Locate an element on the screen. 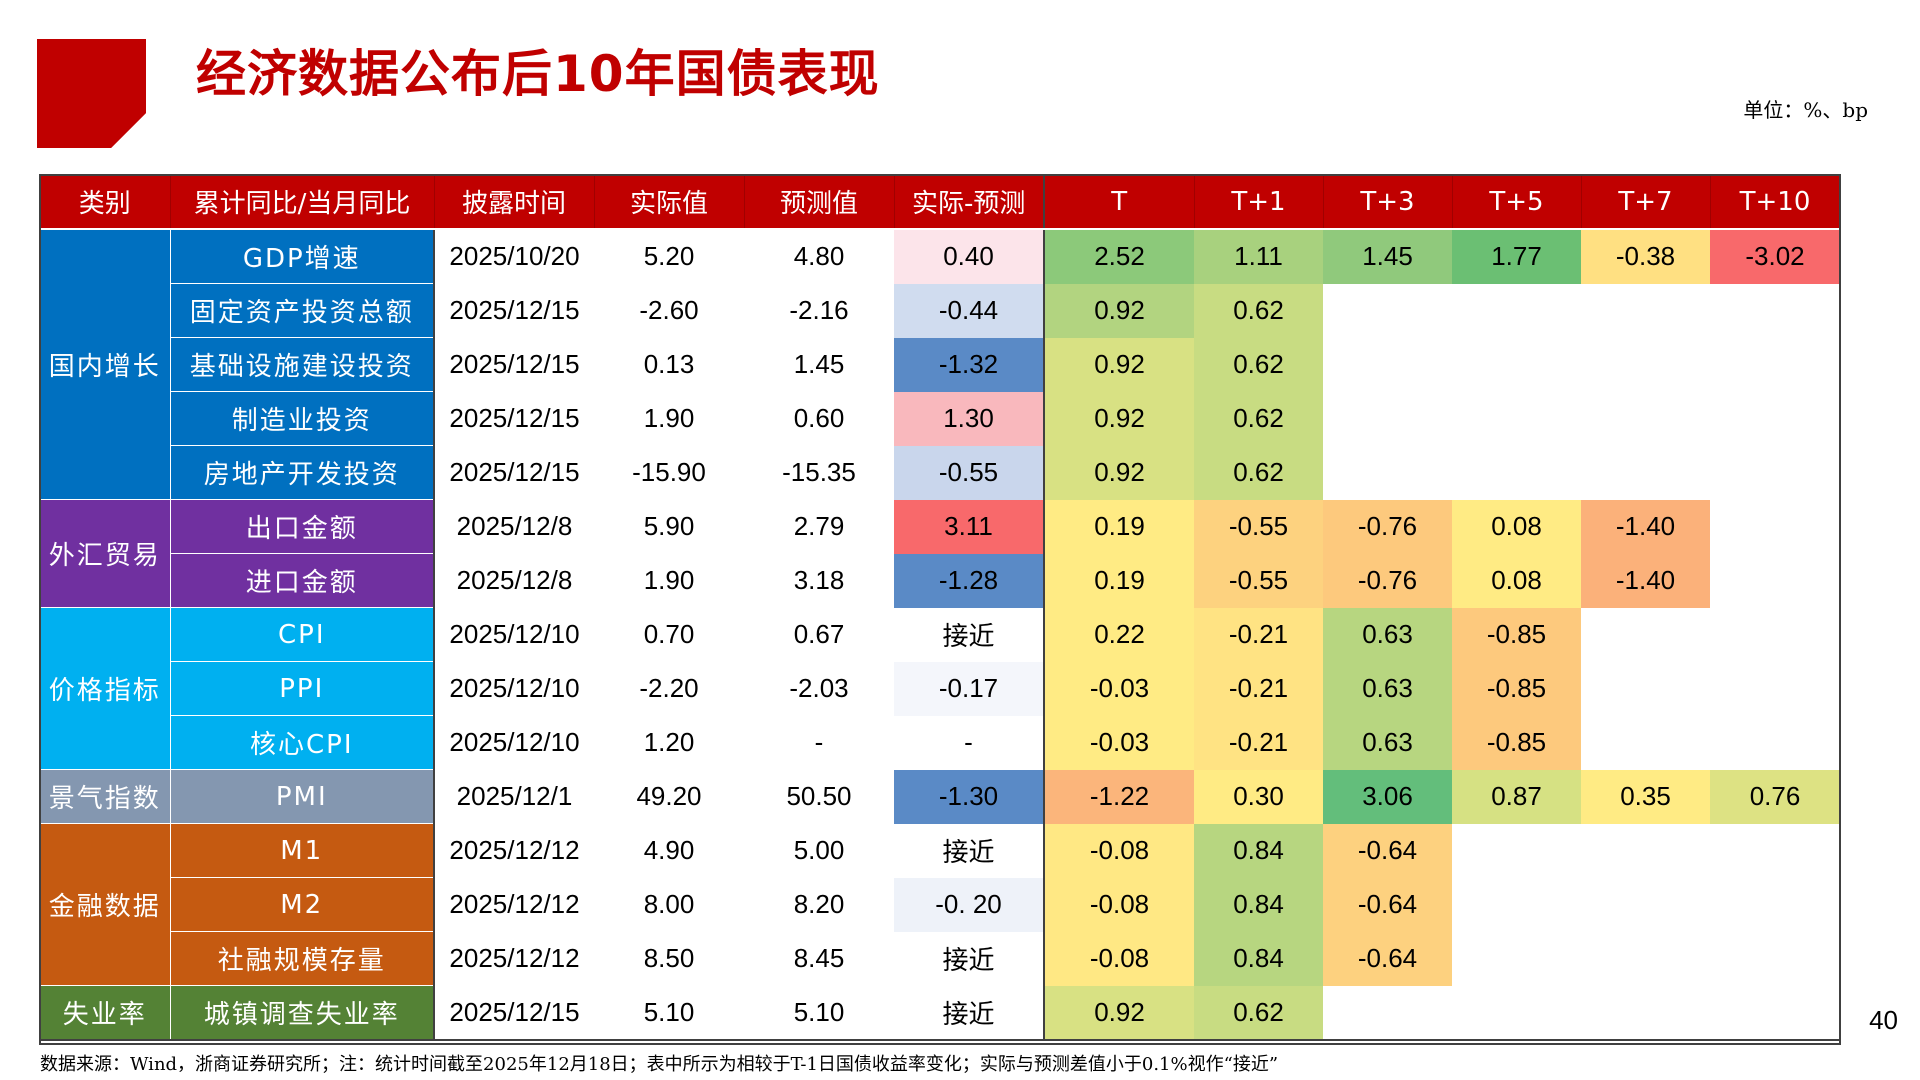  yield-change-cell: 1.11 is located at coordinates (1258, 256).